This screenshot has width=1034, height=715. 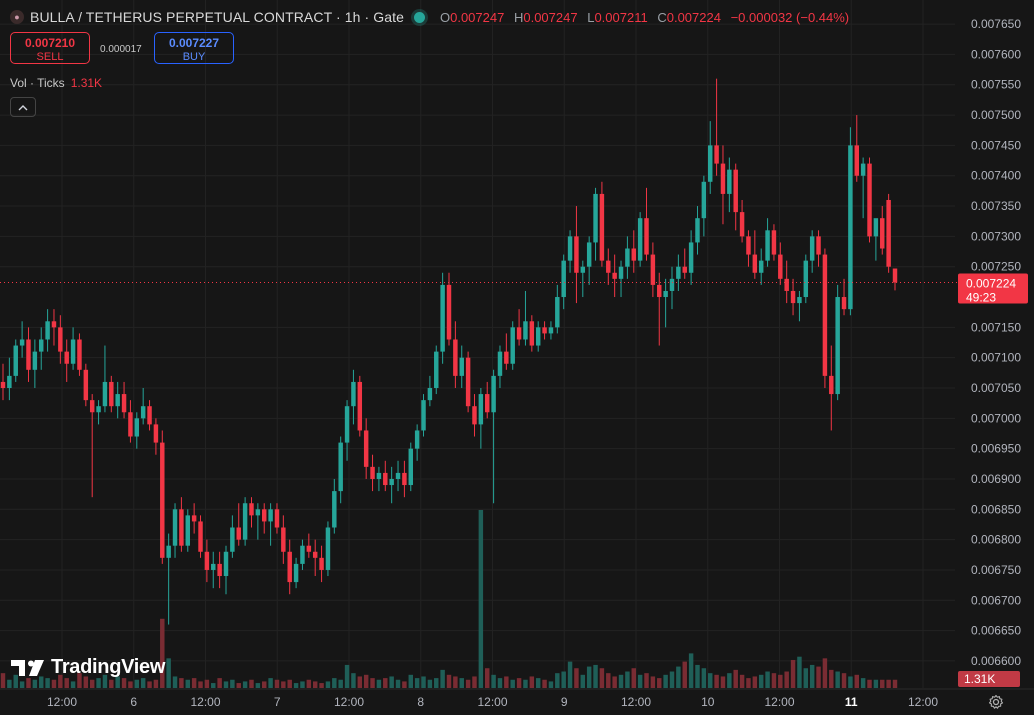 I want to click on bar-countdown: 49:23, so click(x=981, y=297).